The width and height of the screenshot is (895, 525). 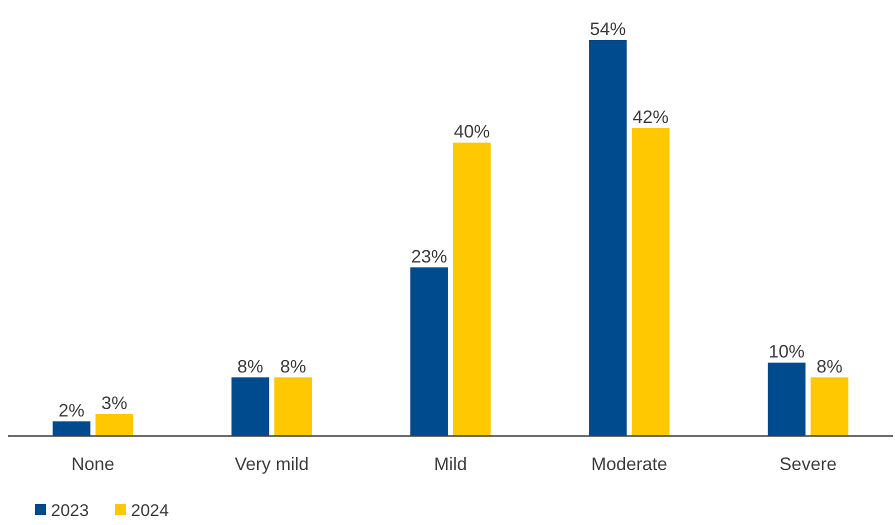 I want to click on x-tick-label: Very mild, so click(x=271, y=464).